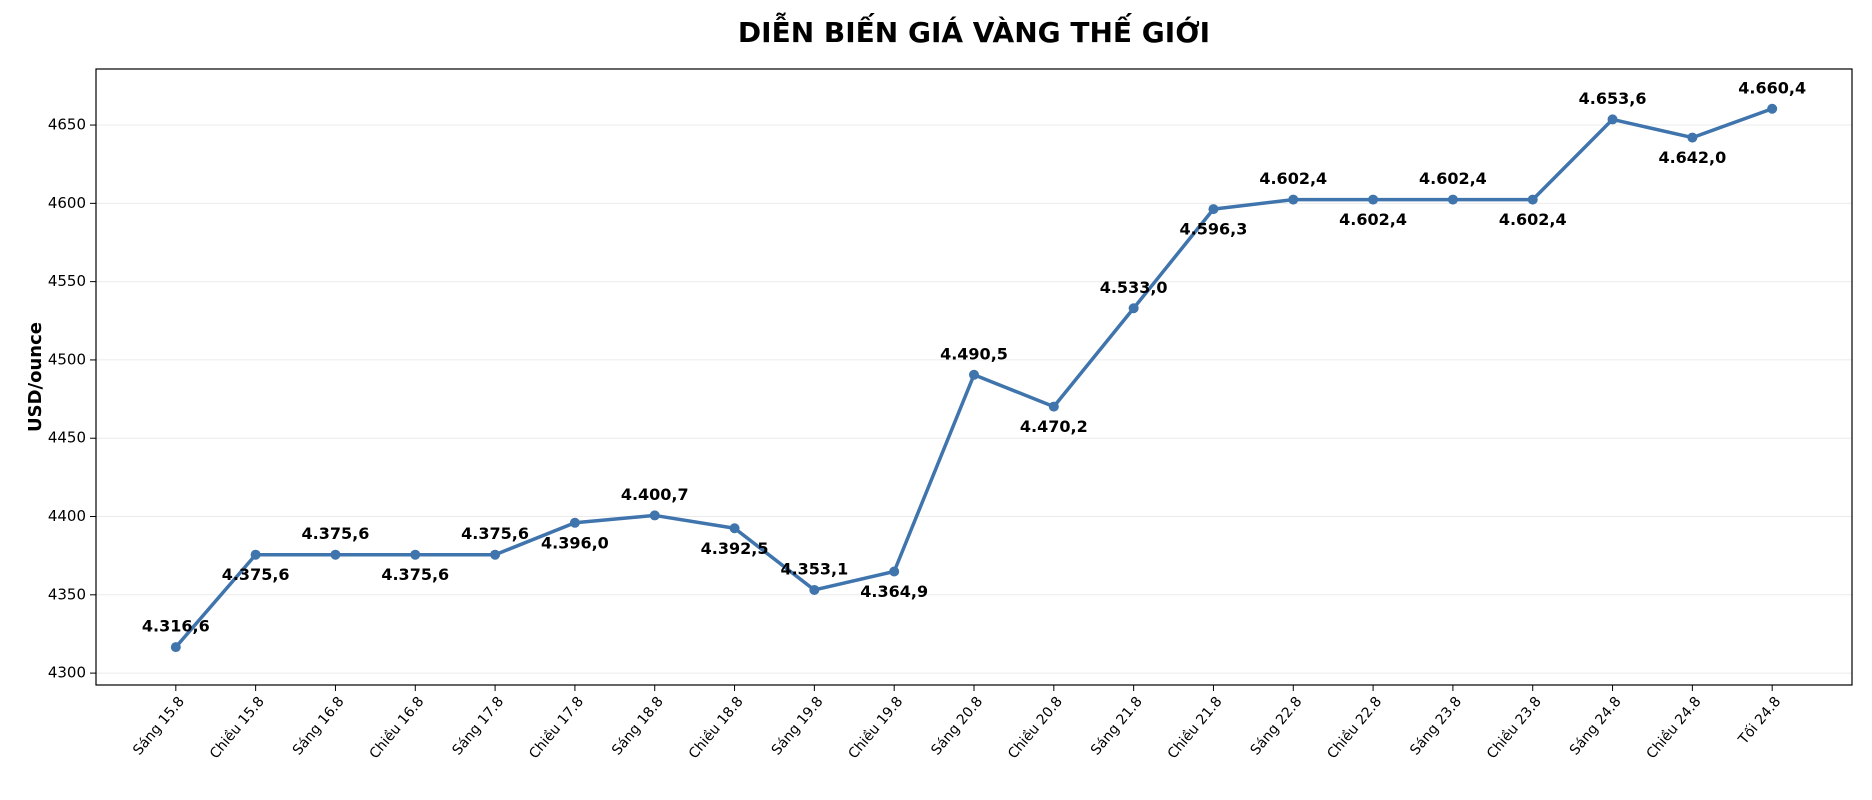 The width and height of the screenshot is (1872, 800). What do you see at coordinates (1674, 727) in the screenshot?
I see `x-tick-label: Chiều 24.8` at bounding box center [1674, 727].